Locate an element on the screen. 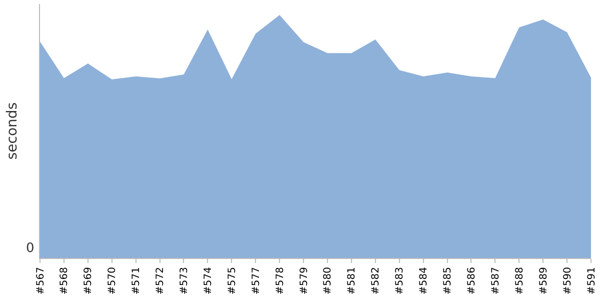 This screenshot has height=300, width=600. x-tick-label: #568 is located at coordinates (64, 280).